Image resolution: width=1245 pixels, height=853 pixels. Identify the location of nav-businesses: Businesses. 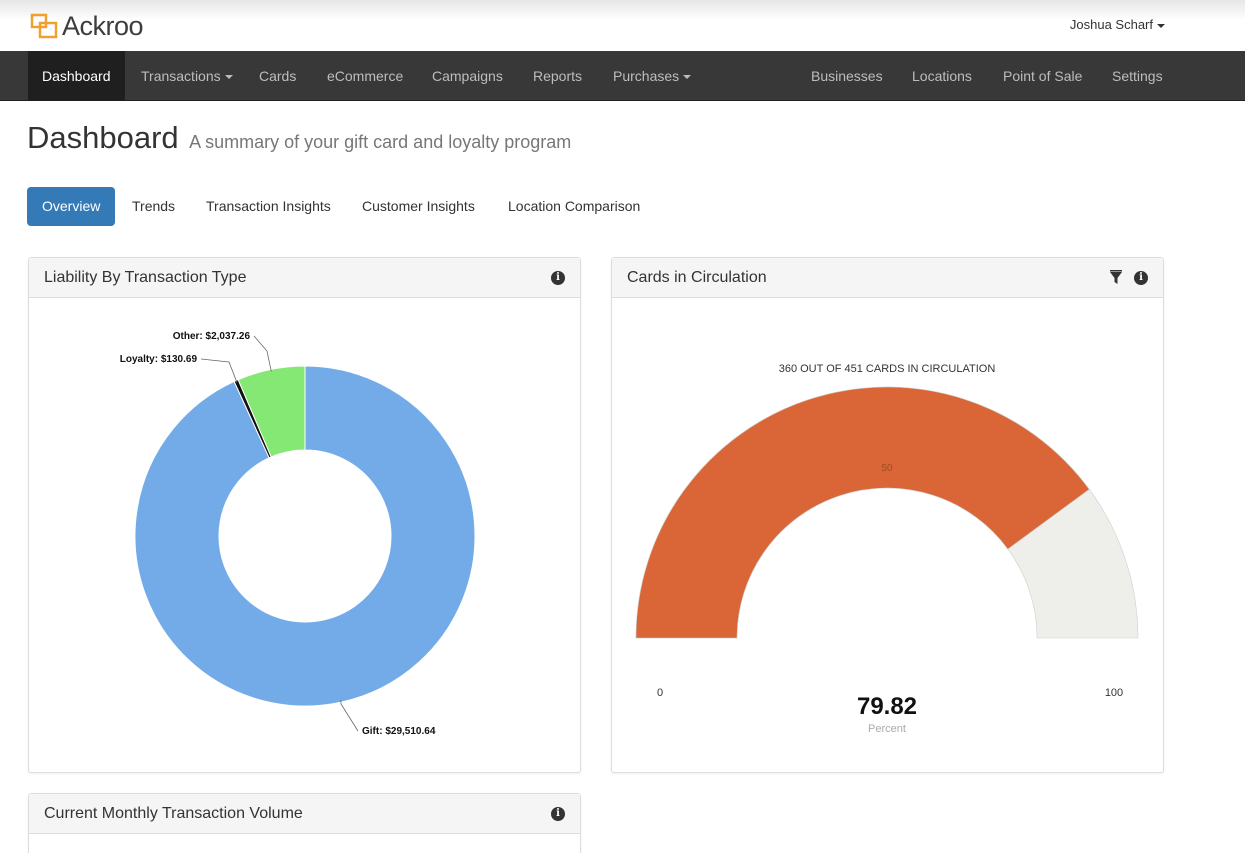
(847, 76).